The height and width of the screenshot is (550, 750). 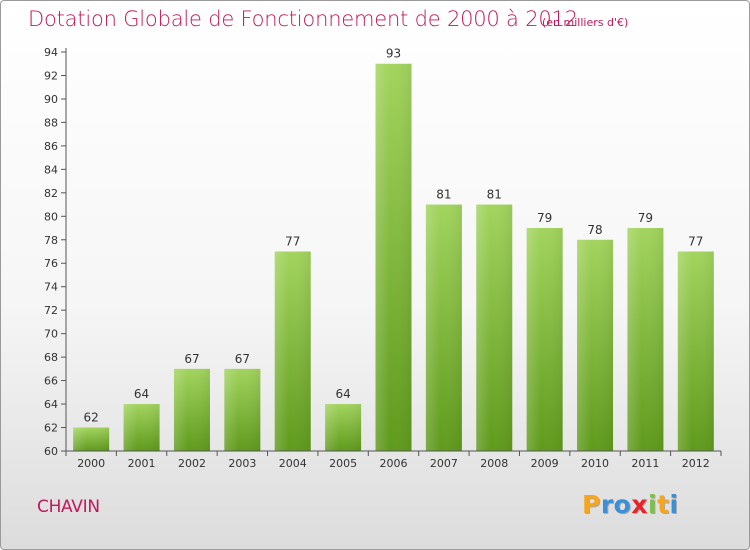 I want to click on x-tick-label: 2003, so click(x=242, y=463).